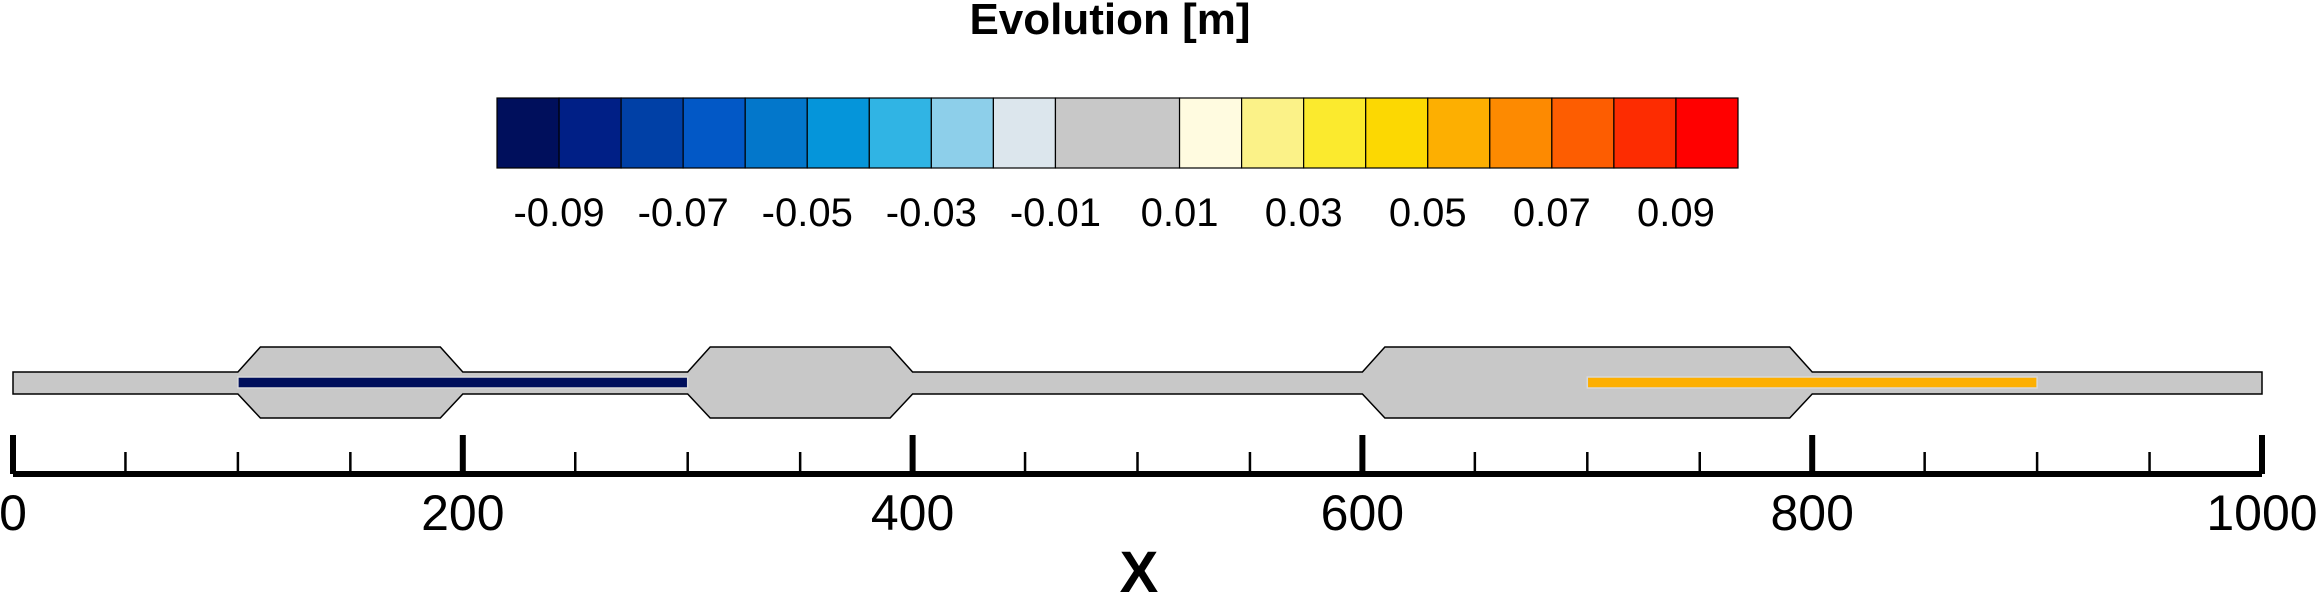 The width and height of the screenshot is (2323, 595). What do you see at coordinates (1676, 213) in the screenshot?
I see `colorbar-tick-label: 0.09` at bounding box center [1676, 213].